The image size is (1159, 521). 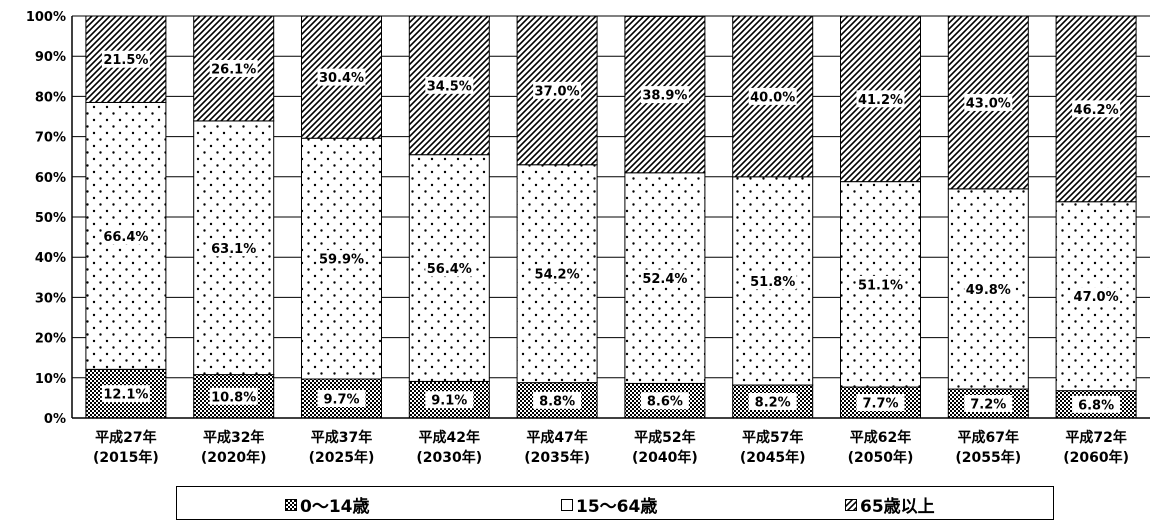 What do you see at coordinates (567, 504) in the screenshot?
I see `legend-swatch-dots` at bounding box center [567, 504].